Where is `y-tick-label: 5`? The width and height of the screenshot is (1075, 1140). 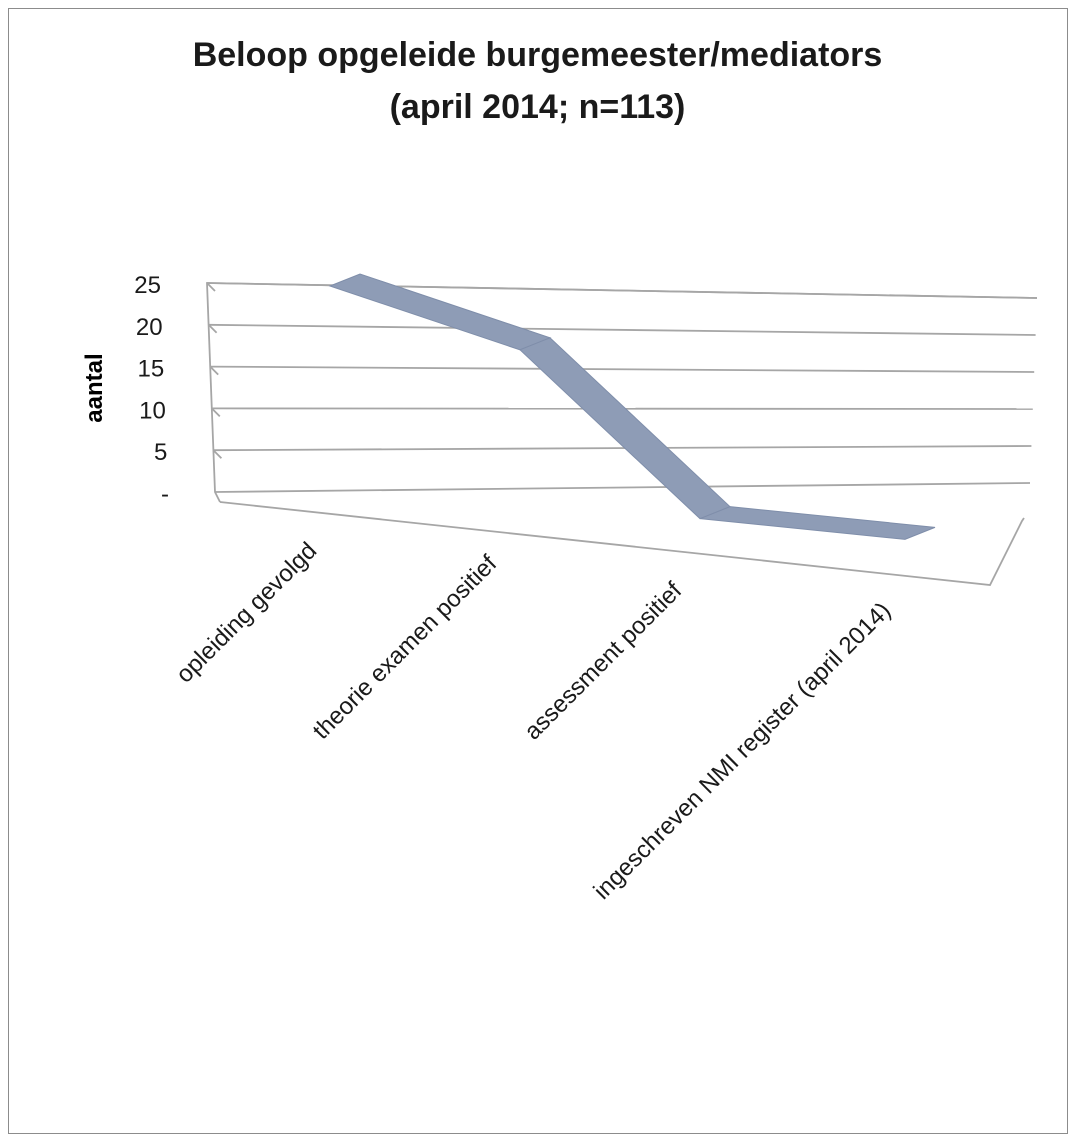 y-tick-label: 5 is located at coordinates (160, 452).